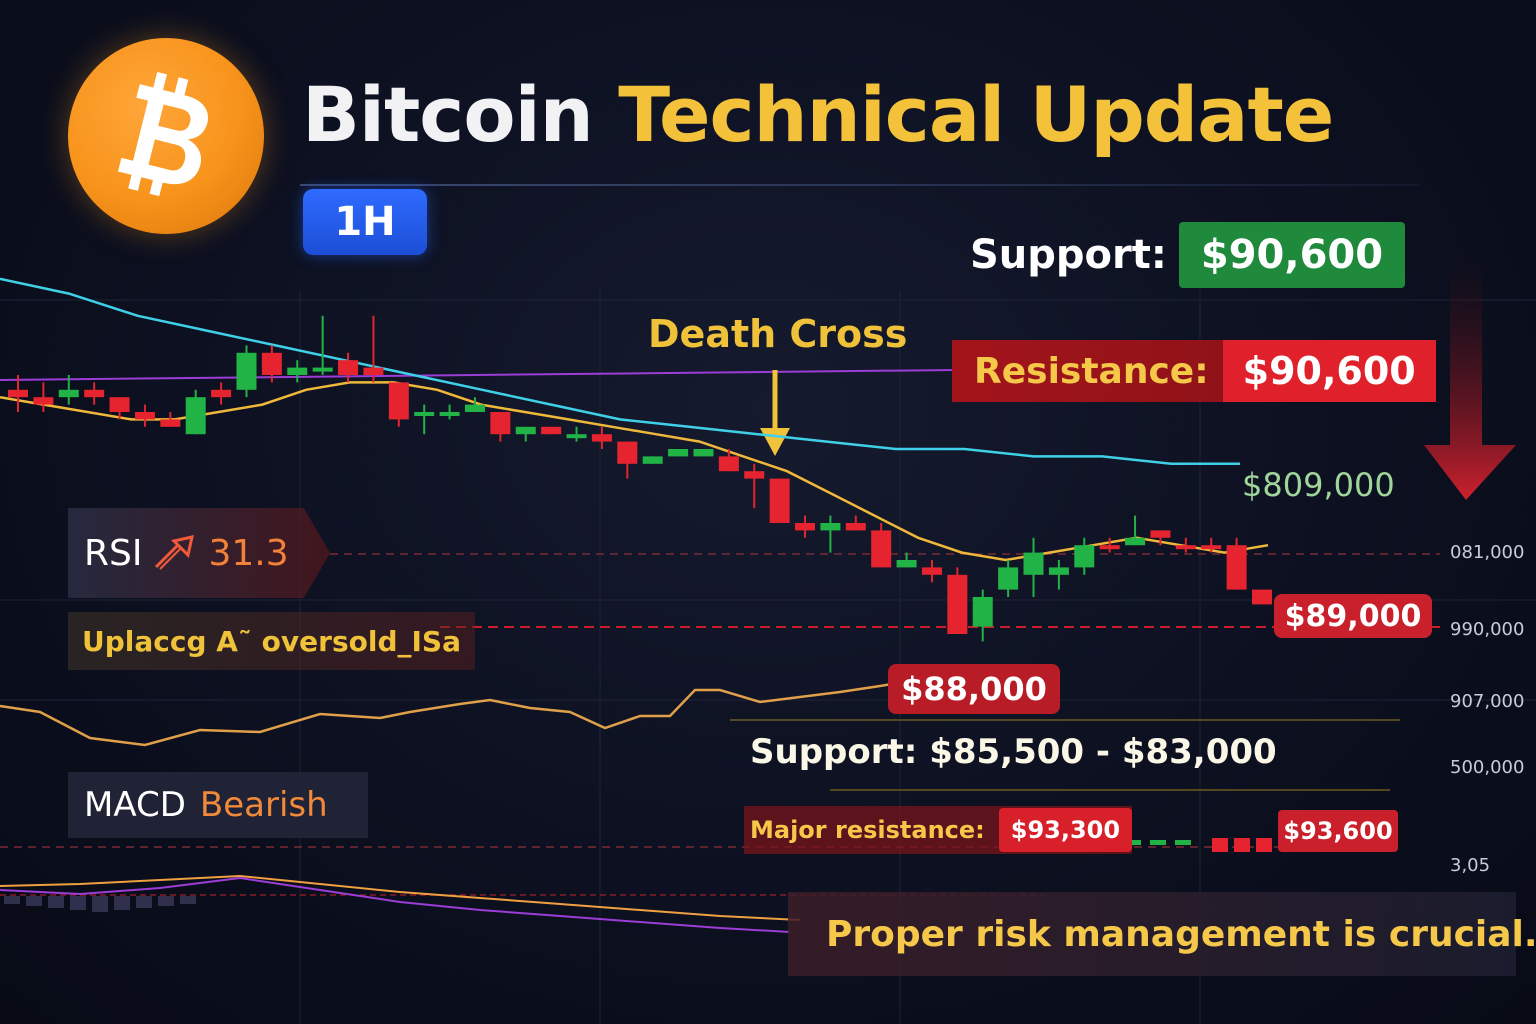 The image size is (1536, 1024). What do you see at coordinates (1329, 371) in the screenshot?
I see `resistance-value: $90,600` at bounding box center [1329, 371].